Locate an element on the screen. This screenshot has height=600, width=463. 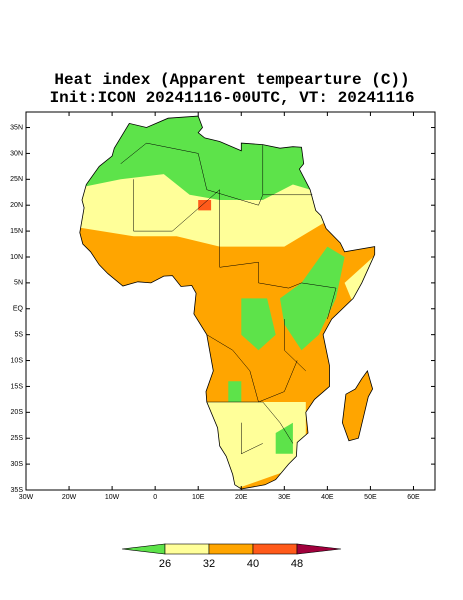
colorbar-label: 40 is located at coordinates (253, 564).